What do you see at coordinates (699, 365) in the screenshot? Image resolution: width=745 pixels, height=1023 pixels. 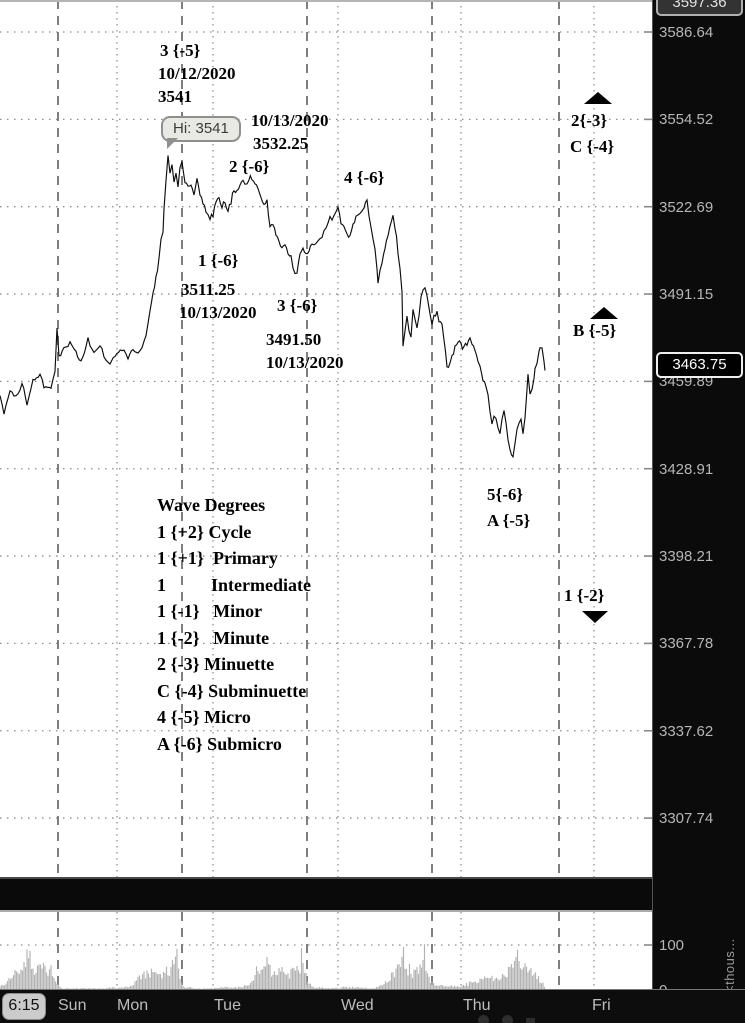 I see `last-price-box: 3463.75` at bounding box center [699, 365].